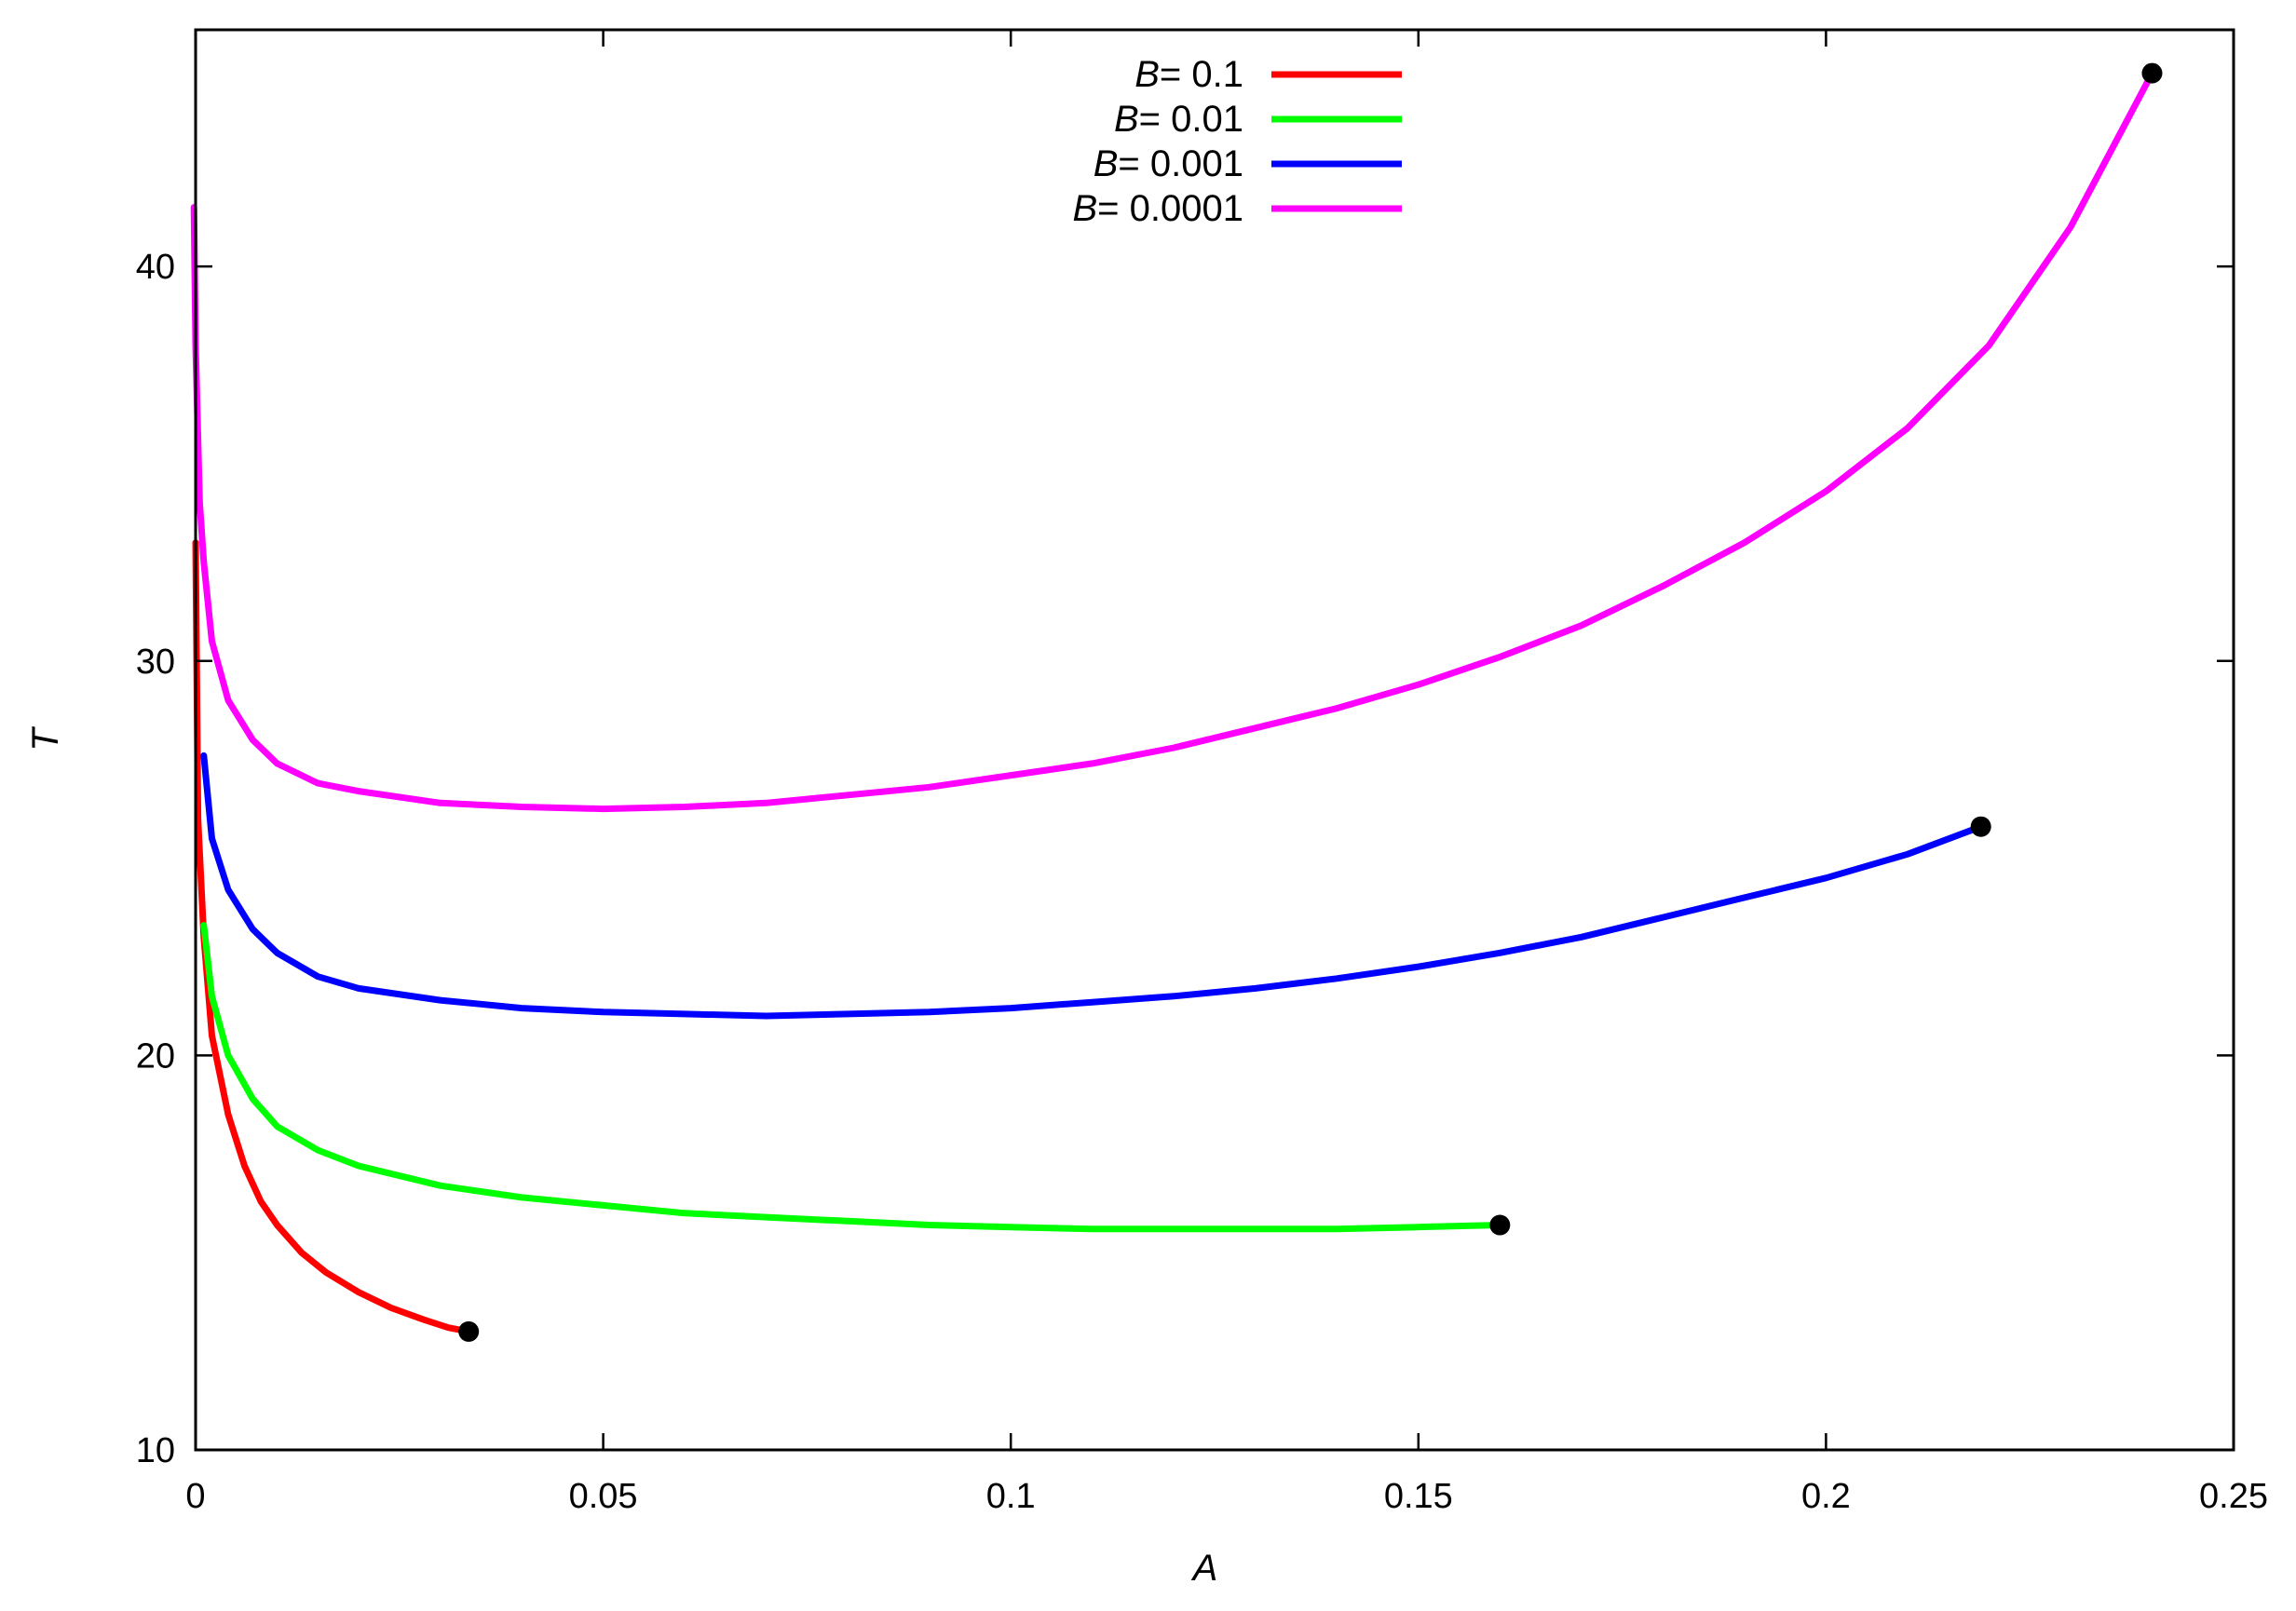 This screenshot has height=1611, width=2296. What do you see at coordinates (603, 1496) in the screenshot?
I see `x-tick-label: 0.05` at bounding box center [603, 1496].